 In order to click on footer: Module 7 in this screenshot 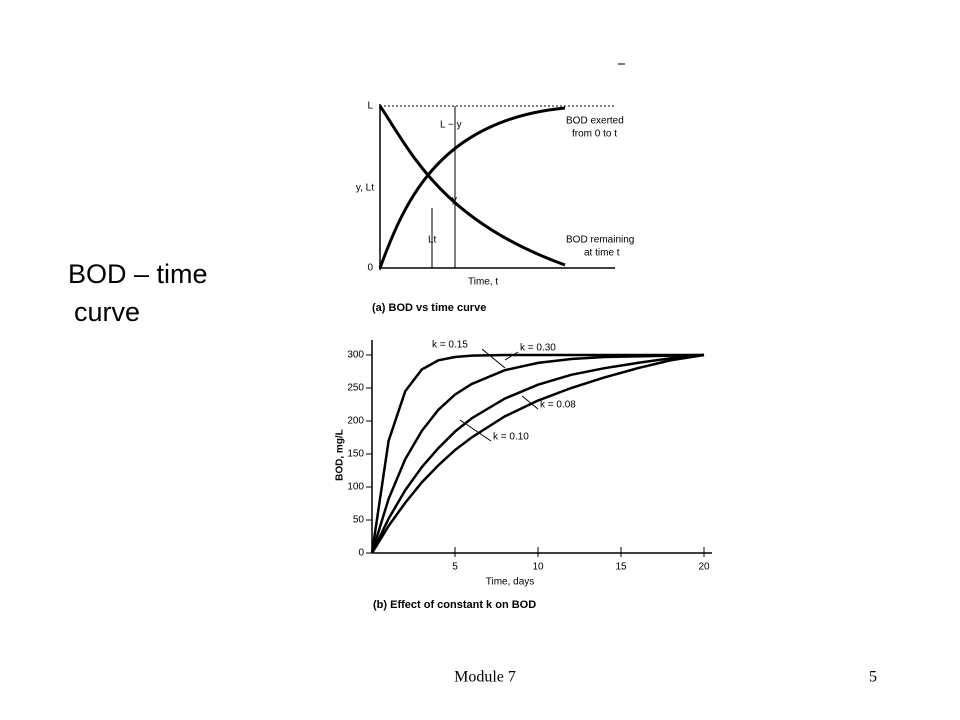, I will do `click(485, 677)`.